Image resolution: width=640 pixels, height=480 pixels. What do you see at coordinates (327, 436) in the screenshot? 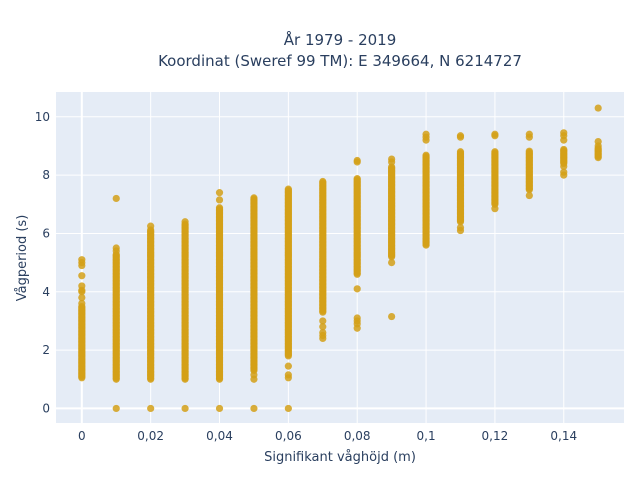
I see `x-axis-ticks: 0 0,02 0,04 0,06 0,08 0,1 0,12 0,14` at bounding box center [327, 436].